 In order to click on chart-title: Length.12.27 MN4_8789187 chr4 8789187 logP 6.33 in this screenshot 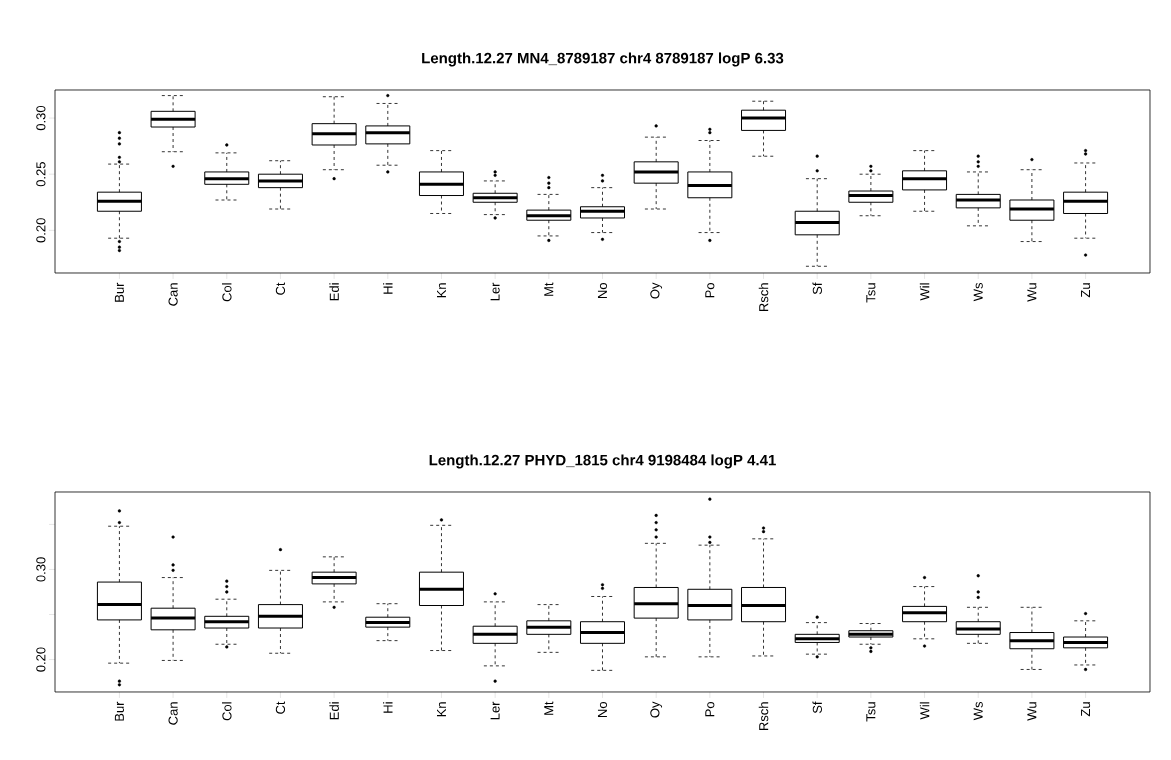, I will do `click(603, 59)`.